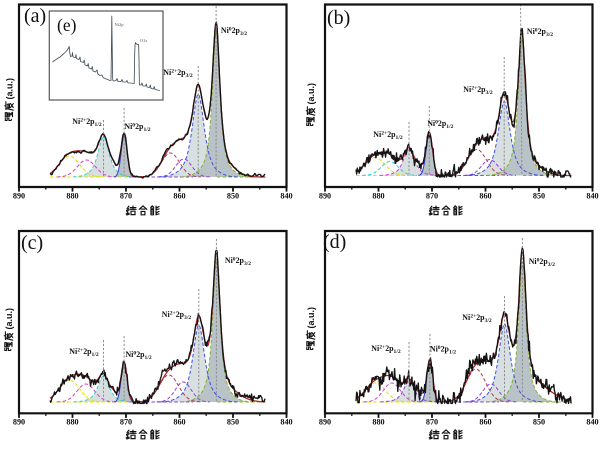  Describe the element at coordinates (338, 18) in the screenshot. I see `svg-text: (b)` at that location.